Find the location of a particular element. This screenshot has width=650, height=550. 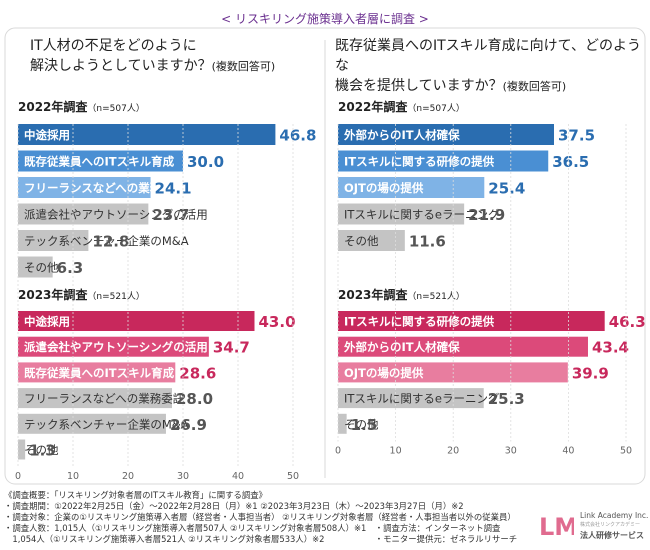

bar-value-1-3: 28.0 is located at coordinates (194, 399).